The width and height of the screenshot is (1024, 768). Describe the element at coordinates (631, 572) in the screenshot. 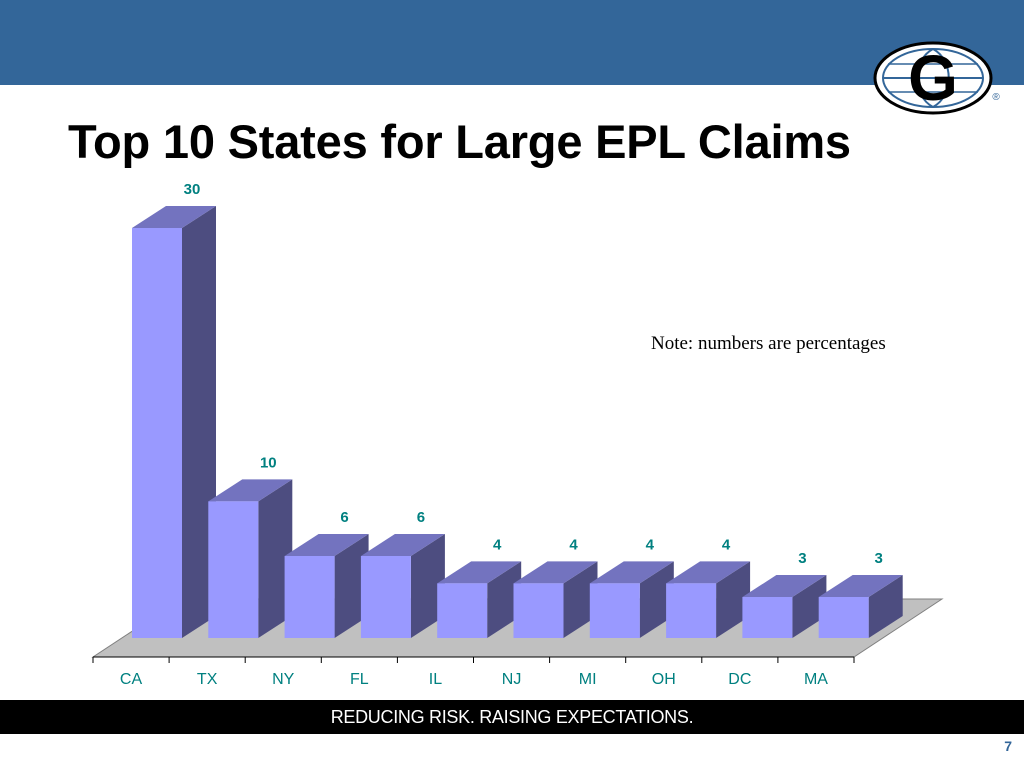

I see `bar-top-mi` at that location.